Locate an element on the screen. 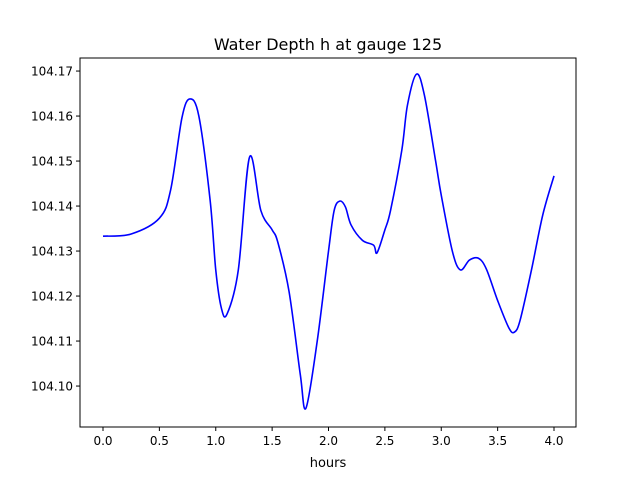 The width and height of the screenshot is (640, 484). x-tick-label: 1.0 is located at coordinates (215, 441).